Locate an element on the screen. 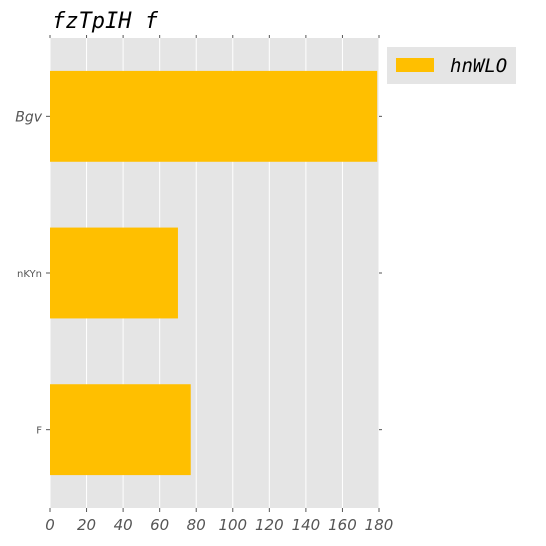  x-tick-label: 100 is located at coordinates (232, 525).